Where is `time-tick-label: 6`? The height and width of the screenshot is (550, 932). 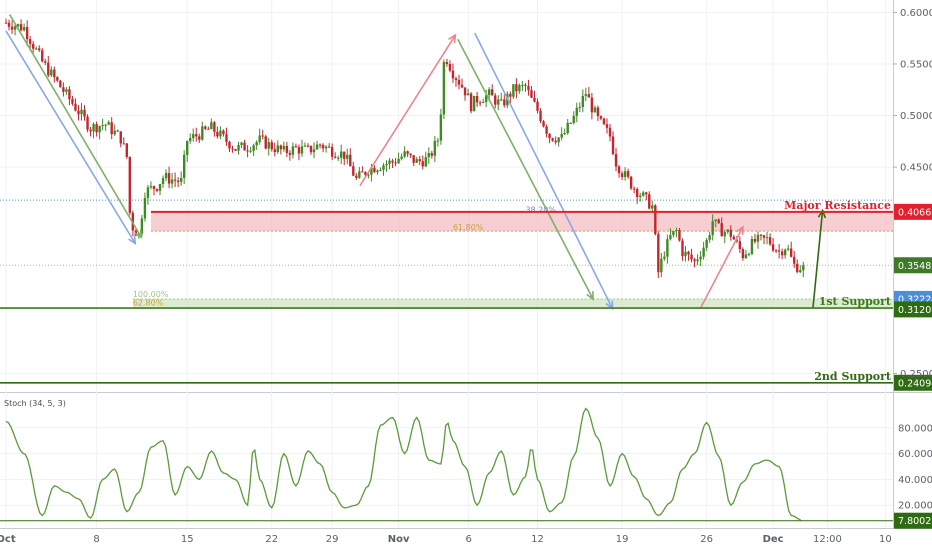 time-tick-label: 6 is located at coordinates (468, 539).